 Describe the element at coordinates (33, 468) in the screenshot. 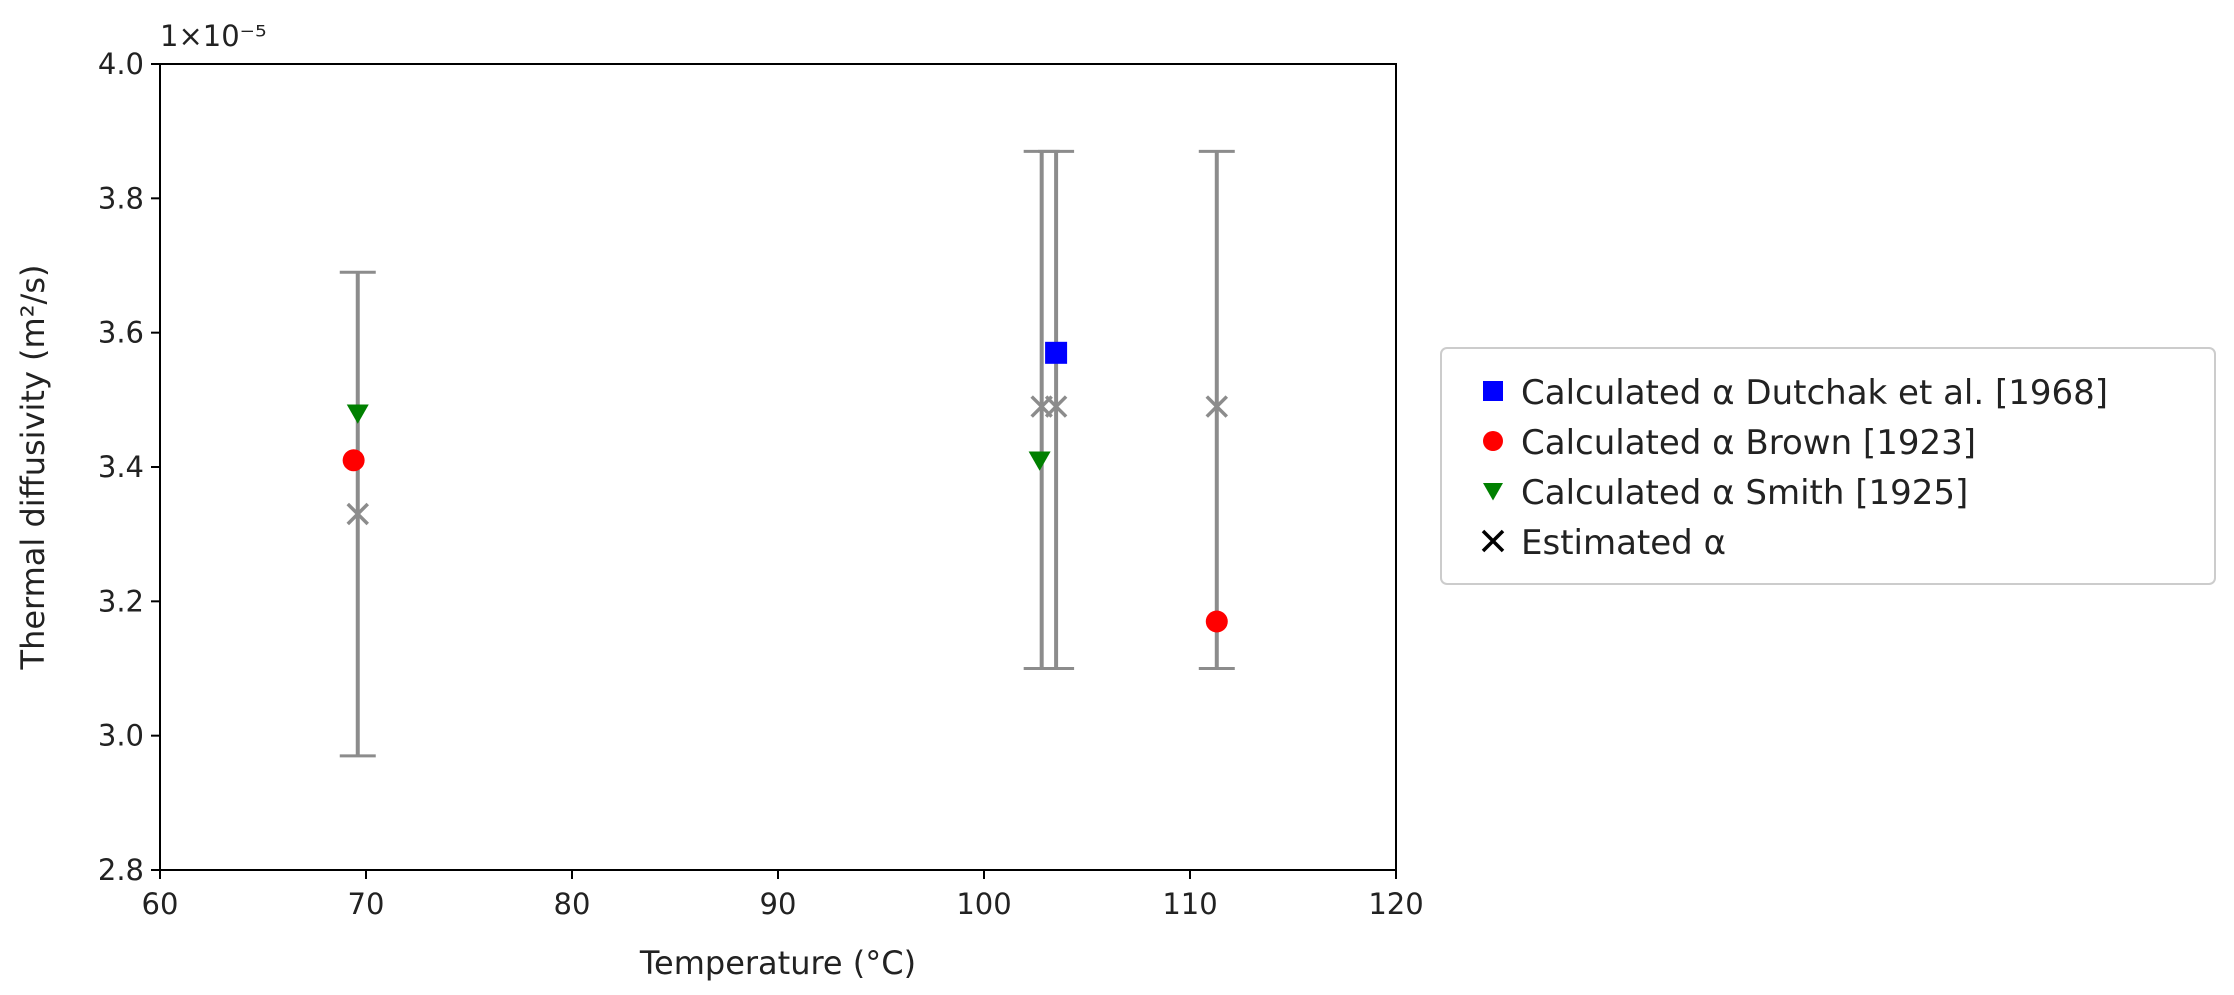

I see `y-axis-label: Thermal diffusivity (m²/s)` at that location.